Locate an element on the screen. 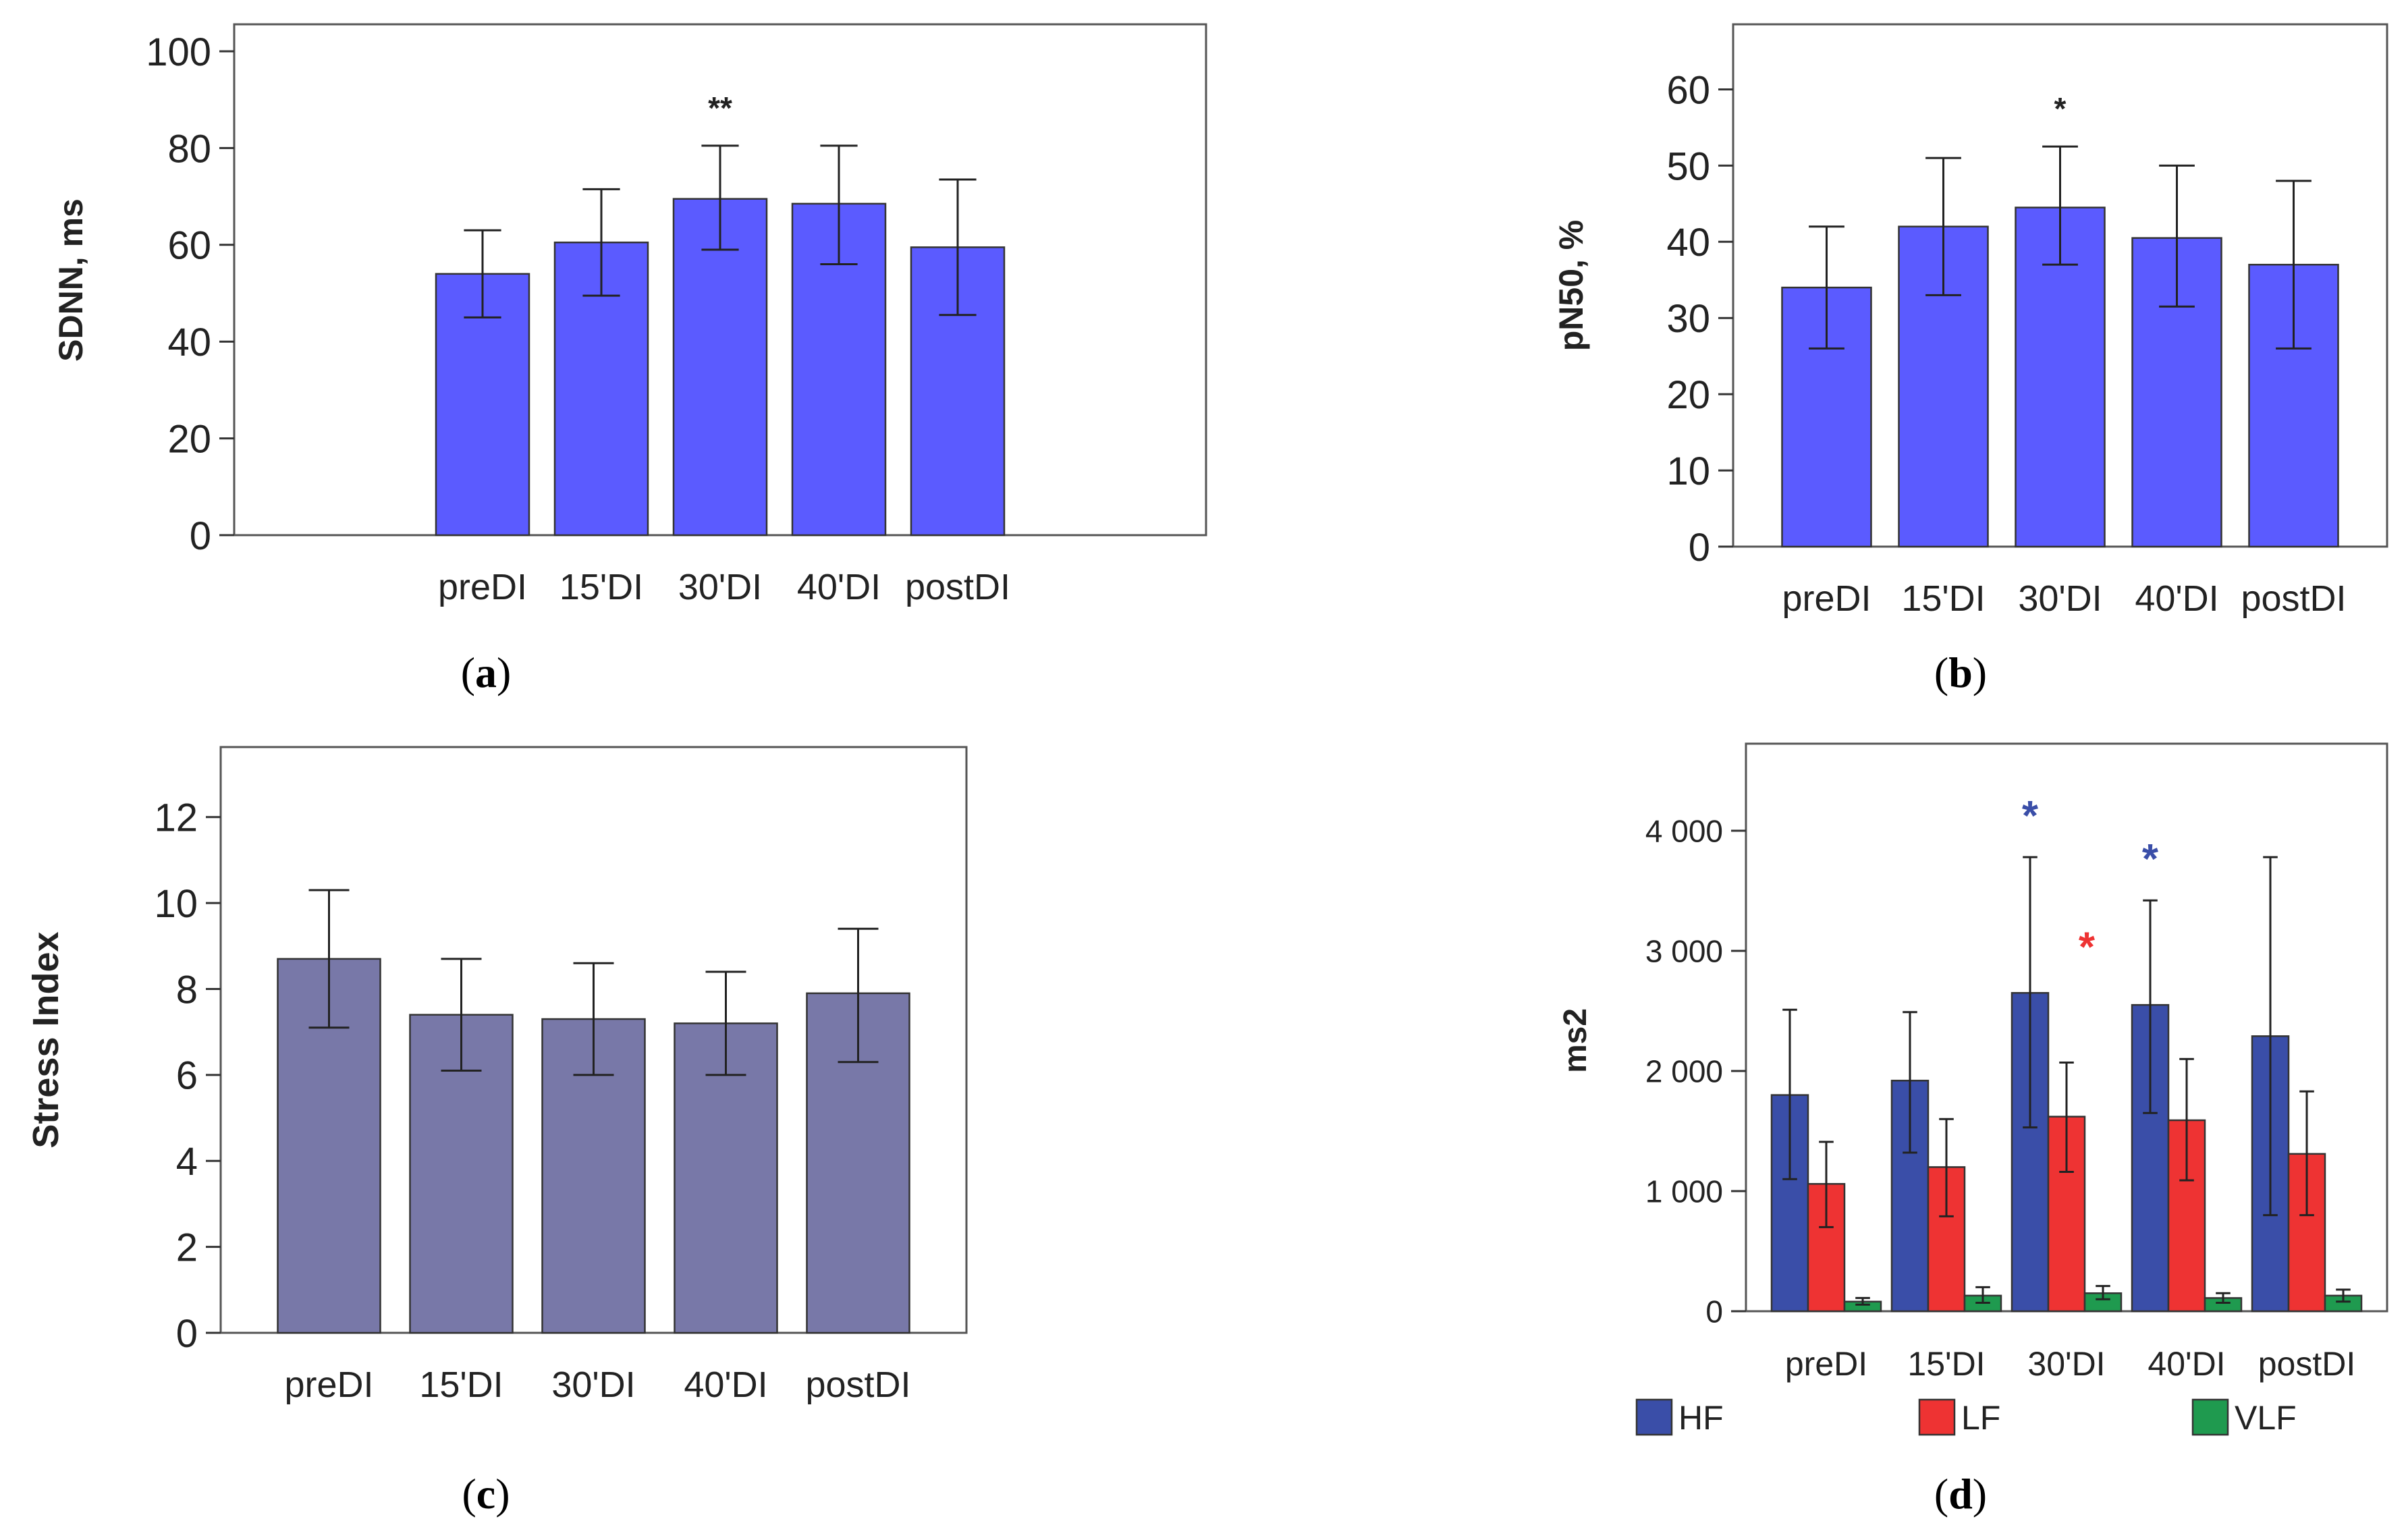 This screenshot has width=2406, height=1540. y-axis-label: pN50, % is located at coordinates (1571, 286).